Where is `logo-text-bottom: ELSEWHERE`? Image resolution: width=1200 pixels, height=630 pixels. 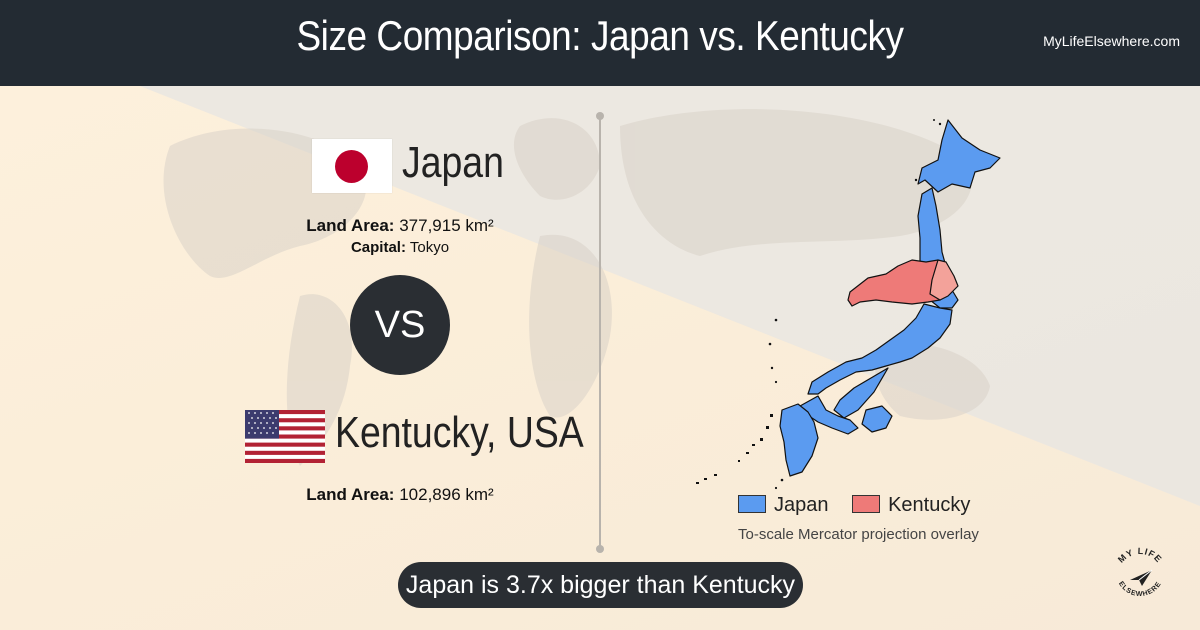
logo-text-bottom: ELSEWHERE is located at coordinates (1139, 589).